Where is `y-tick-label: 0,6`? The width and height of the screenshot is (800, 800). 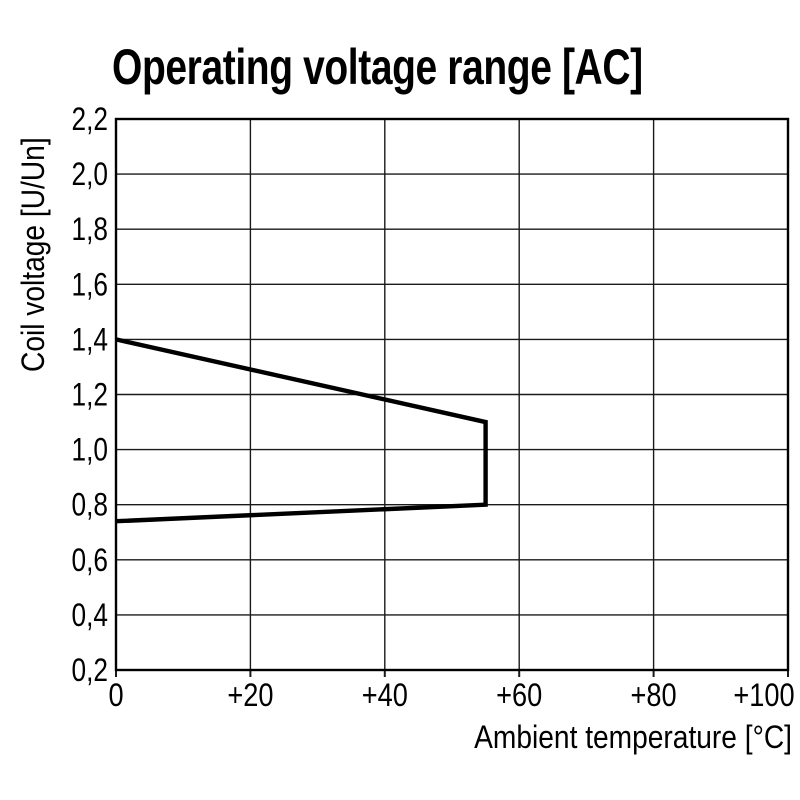 y-tick-label: 0,6 is located at coordinates (90, 560).